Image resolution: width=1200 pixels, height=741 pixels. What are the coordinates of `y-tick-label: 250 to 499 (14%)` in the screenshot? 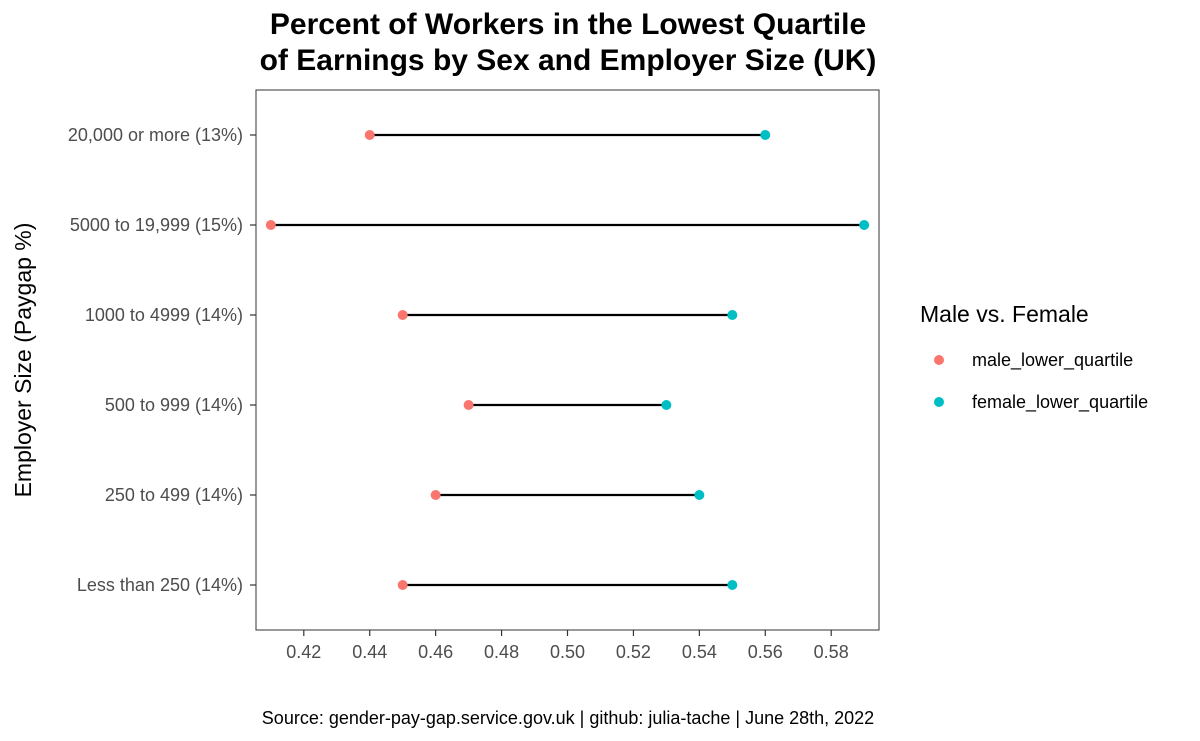 It's located at (174, 495).